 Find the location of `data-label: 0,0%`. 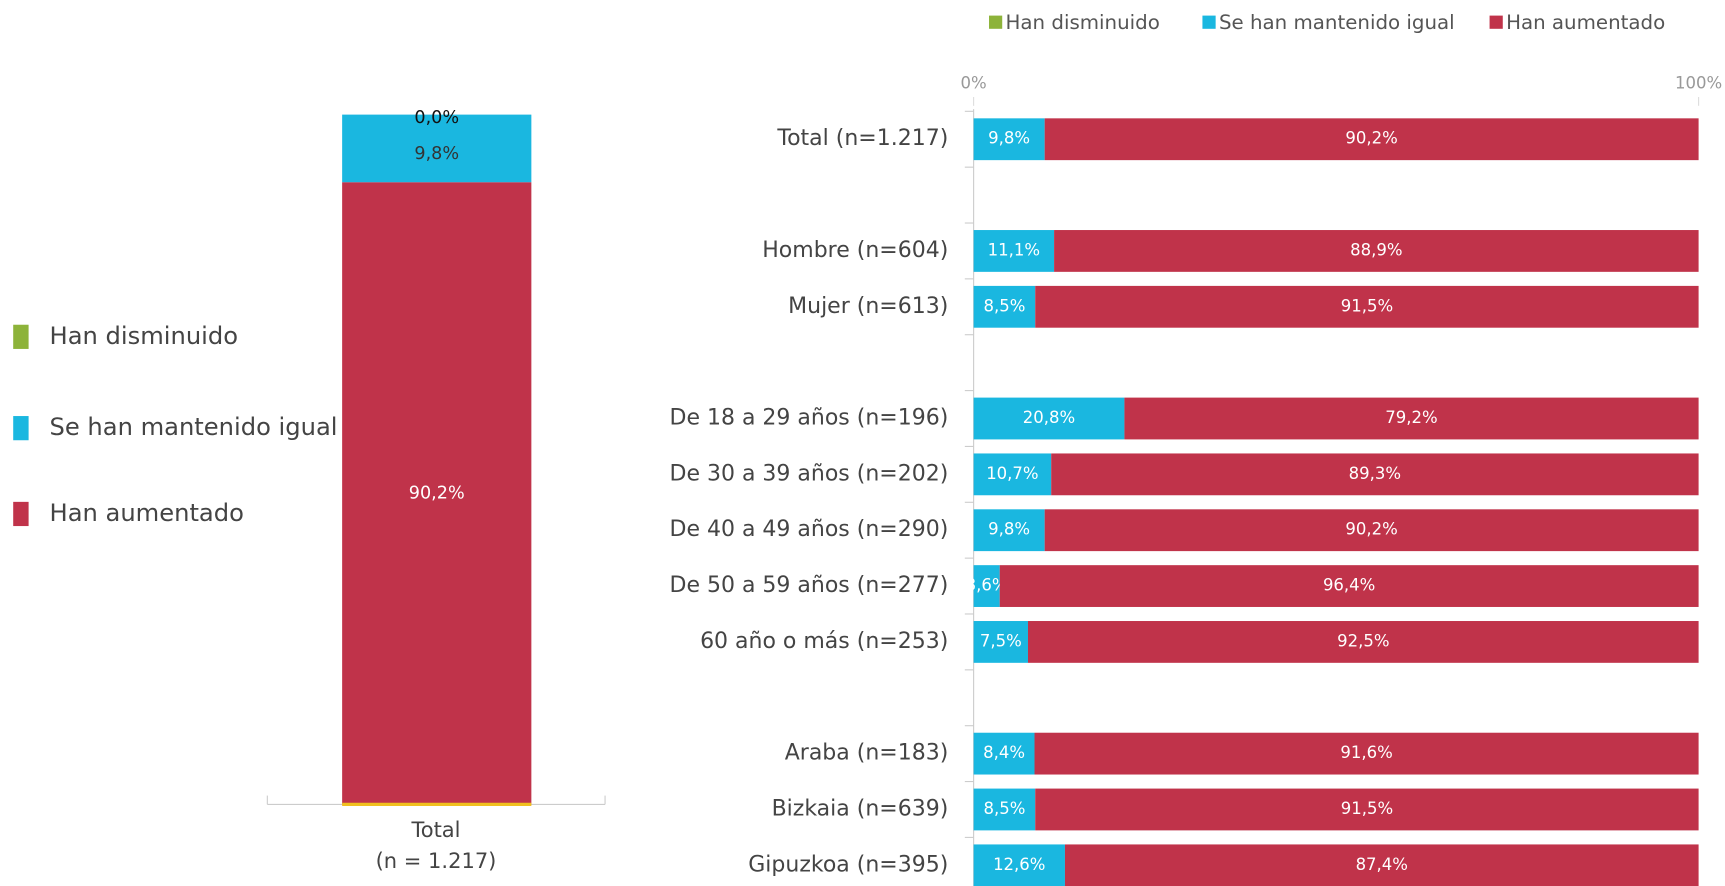

data-label: 0,0% is located at coordinates (436, 118).